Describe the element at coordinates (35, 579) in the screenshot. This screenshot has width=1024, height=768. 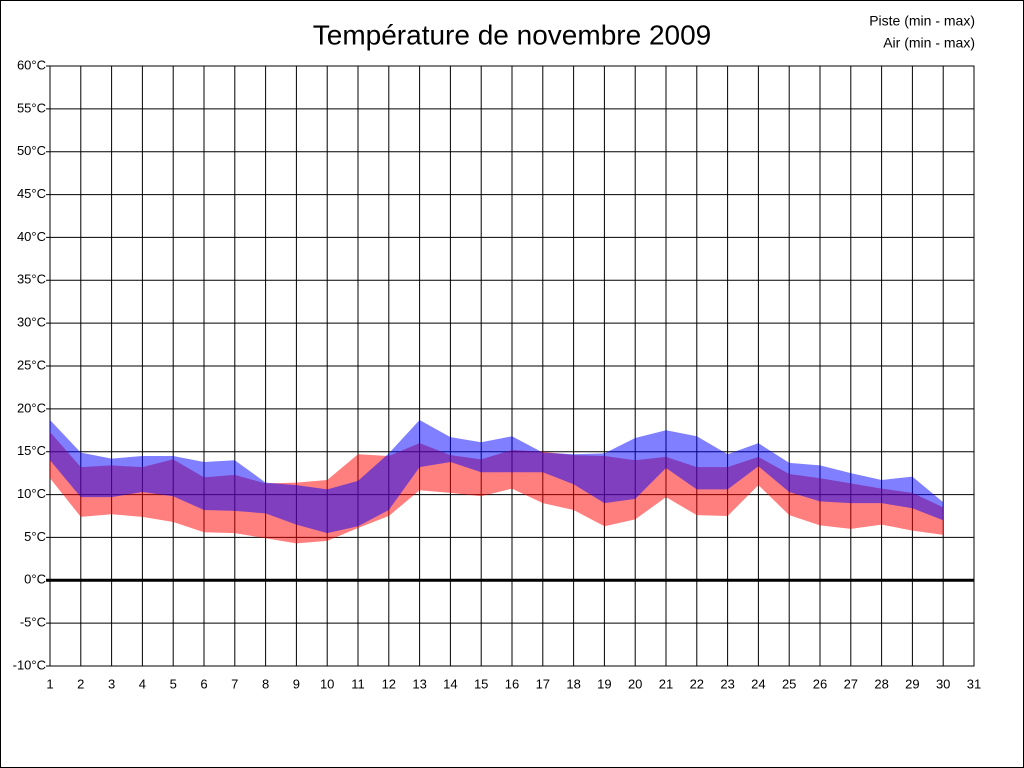
I see `y-tick-label: 0°C` at that location.